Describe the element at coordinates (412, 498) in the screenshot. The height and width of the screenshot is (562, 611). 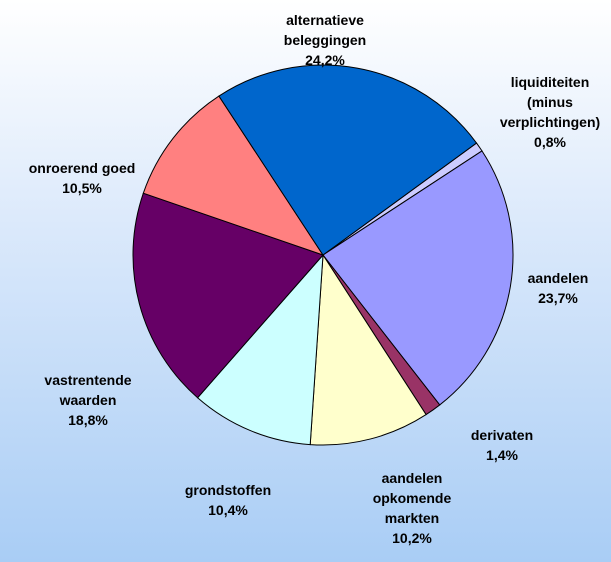
I see `category-label: aandelen opkomende markten` at that location.